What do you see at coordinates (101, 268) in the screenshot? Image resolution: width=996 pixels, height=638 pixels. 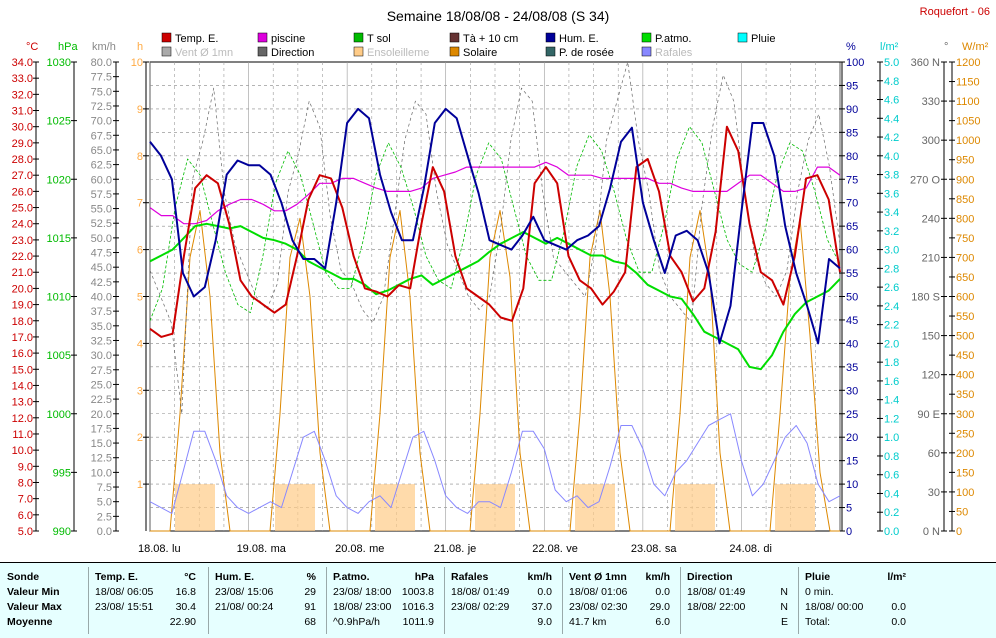 I see `axis-tick-label: 45.0` at bounding box center [101, 268].